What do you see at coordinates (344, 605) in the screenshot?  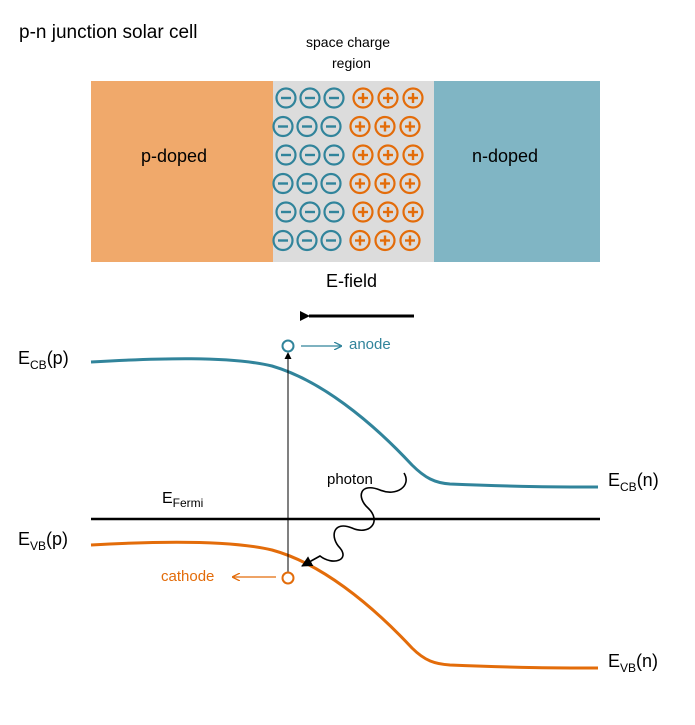 I see `valence-band-curve` at bounding box center [344, 605].